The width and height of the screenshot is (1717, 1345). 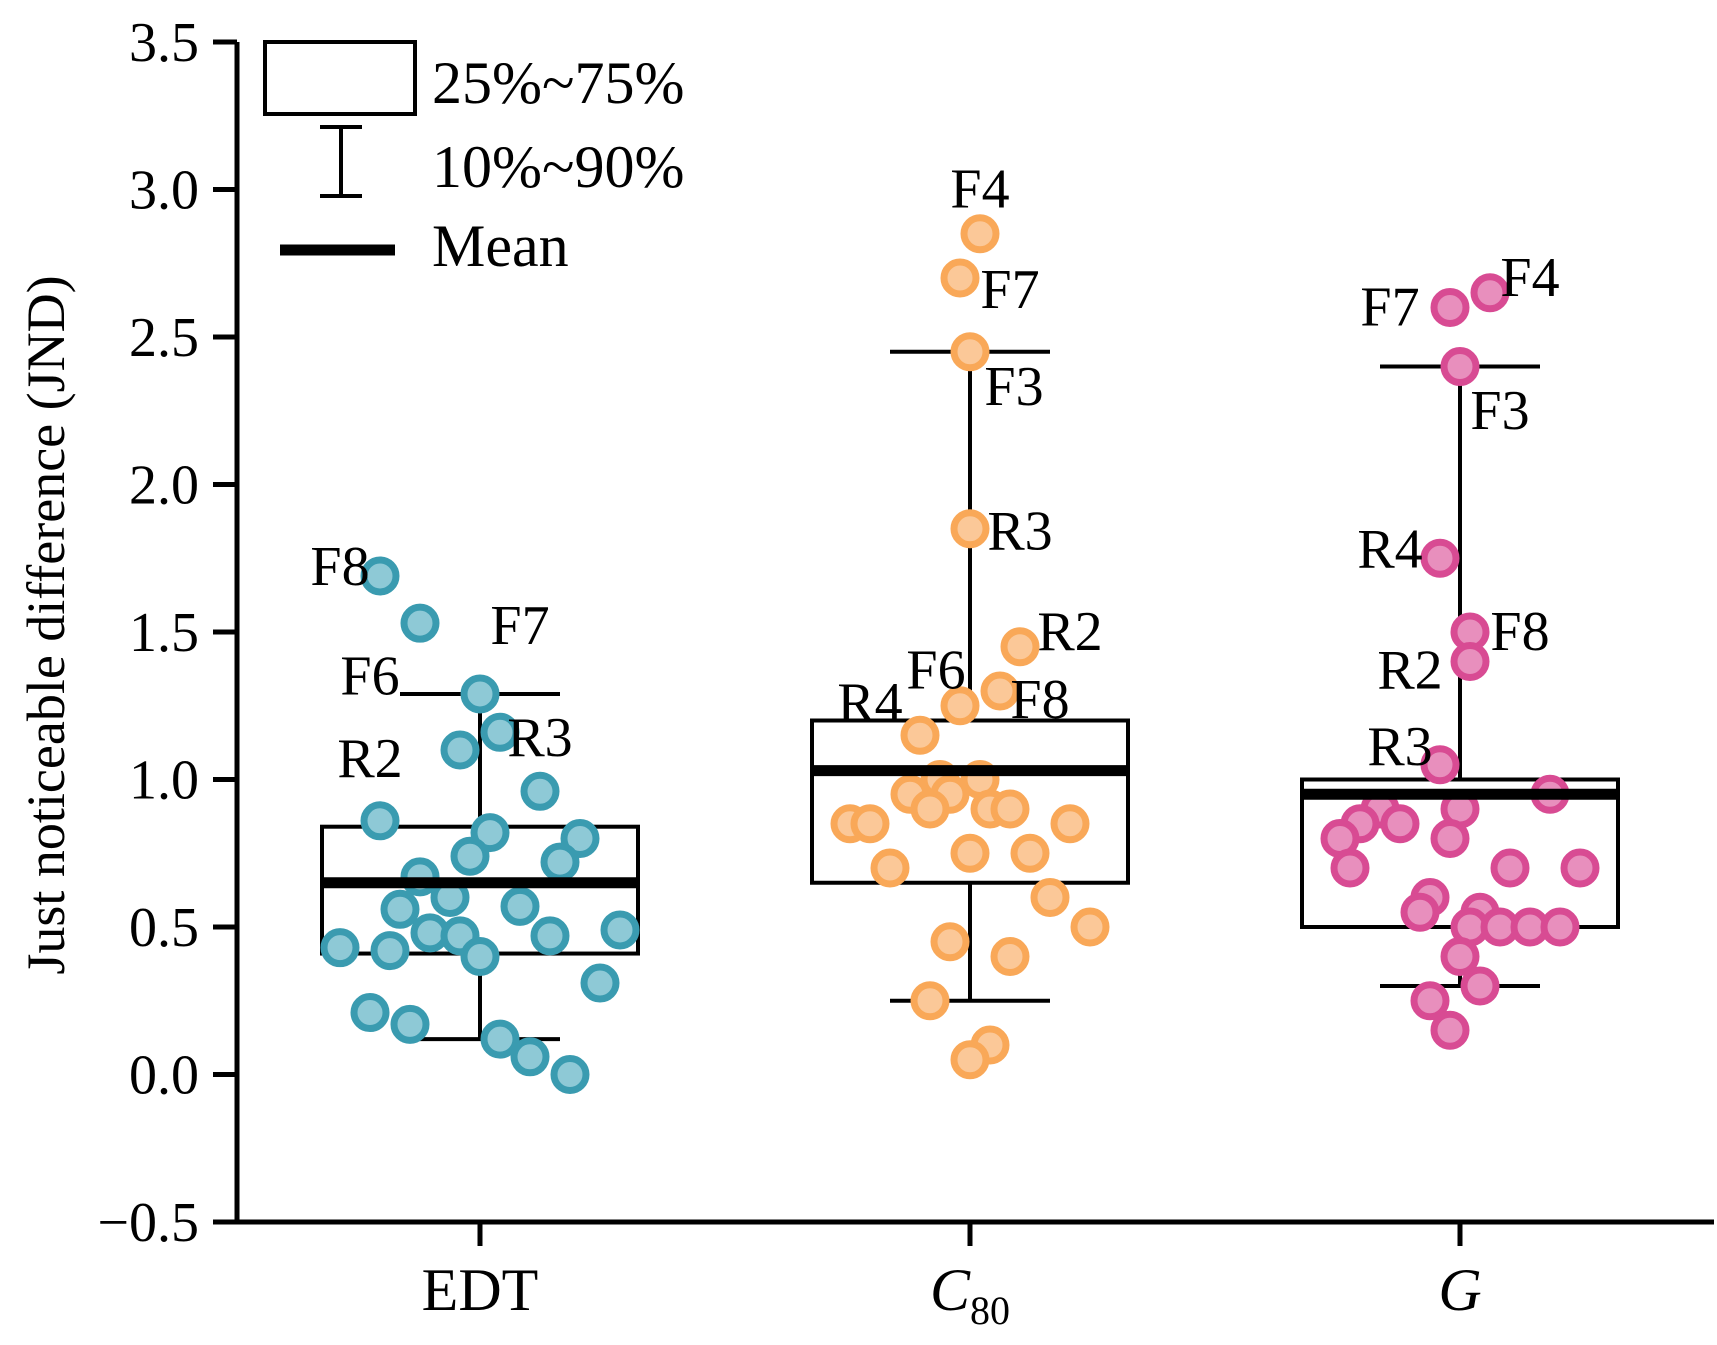 What do you see at coordinates (480, 1290) in the screenshot?
I see `x-tick-label-edt: EDT` at bounding box center [480, 1290].